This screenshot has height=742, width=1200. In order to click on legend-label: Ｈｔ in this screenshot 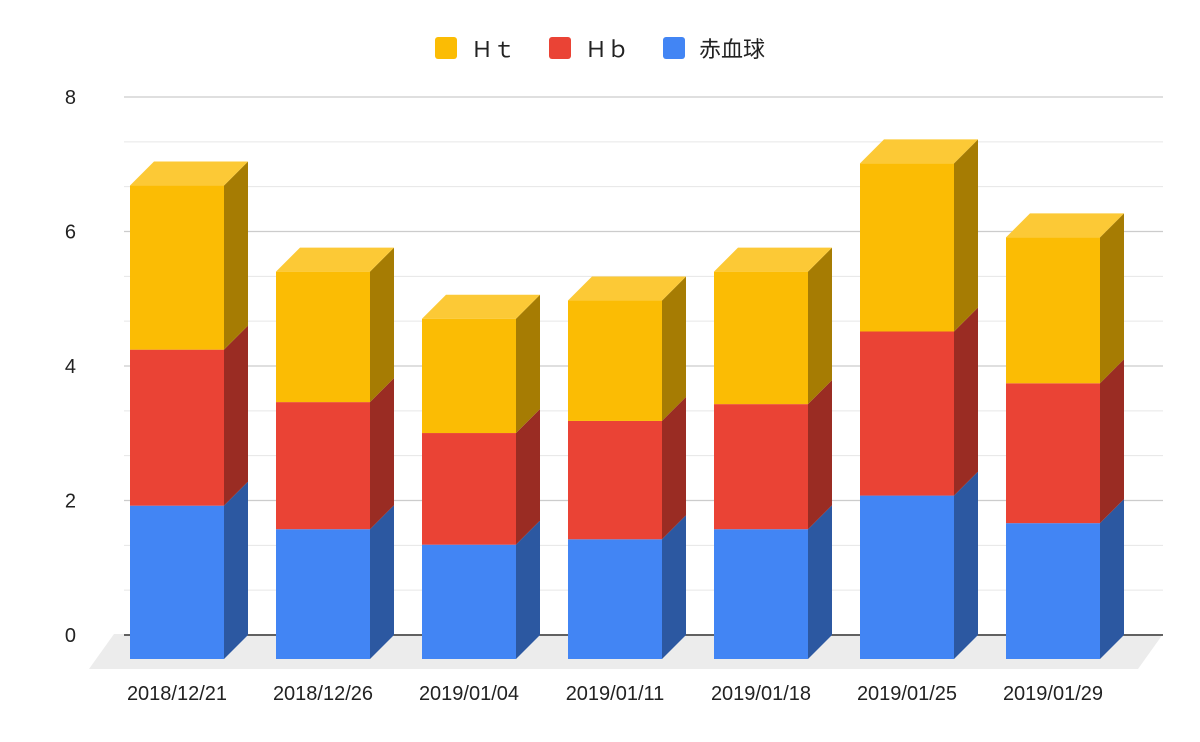, I will do `click(492, 49)`.